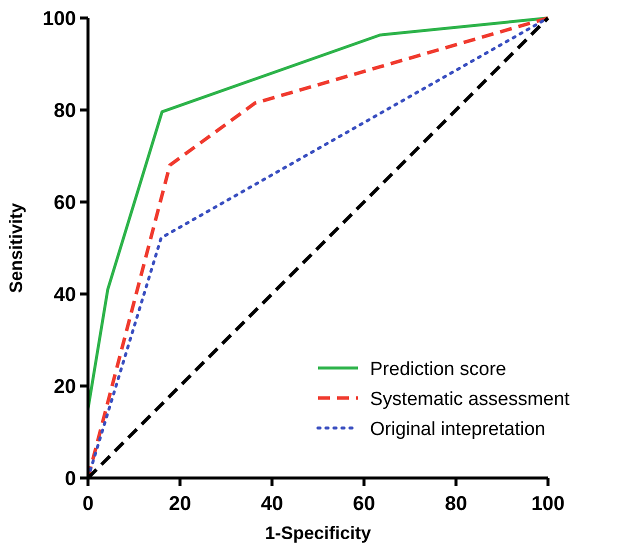 This screenshot has width=635, height=551. What do you see at coordinates (456, 504) in the screenshot?
I see `x-tick-label: 80` at bounding box center [456, 504].